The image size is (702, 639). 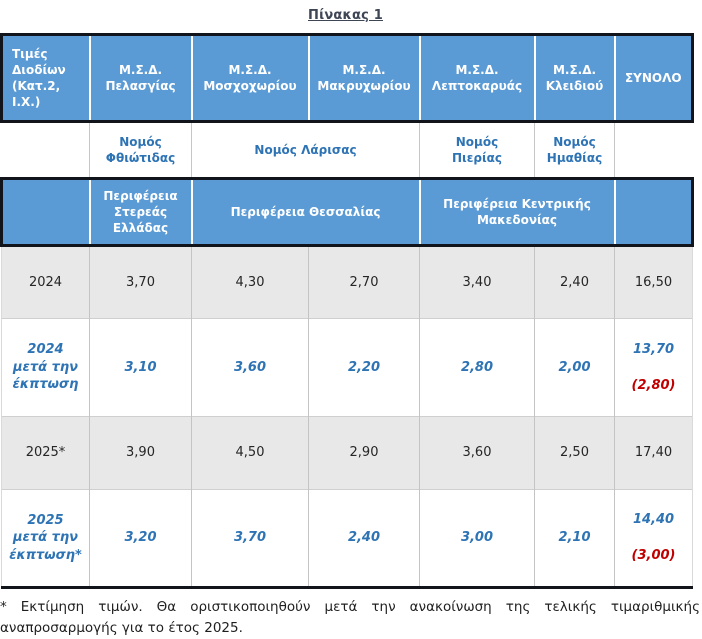 What do you see at coordinates (477, 150) in the screenshot?
I see `prefecture-cell-pieria: Νομός Πιερίας` at bounding box center [477, 150].